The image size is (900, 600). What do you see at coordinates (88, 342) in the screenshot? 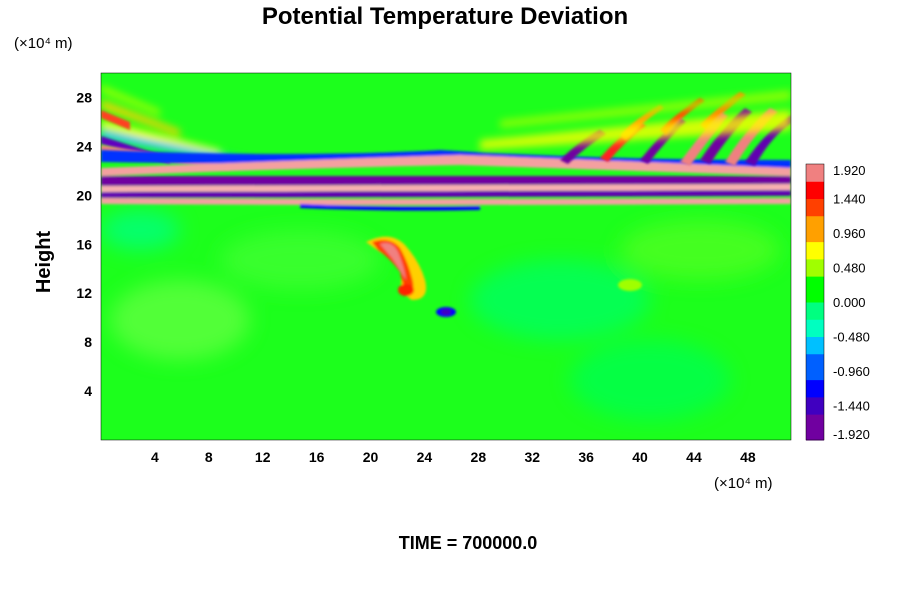
I see `y-tick-label: 8` at bounding box center [88, 342].